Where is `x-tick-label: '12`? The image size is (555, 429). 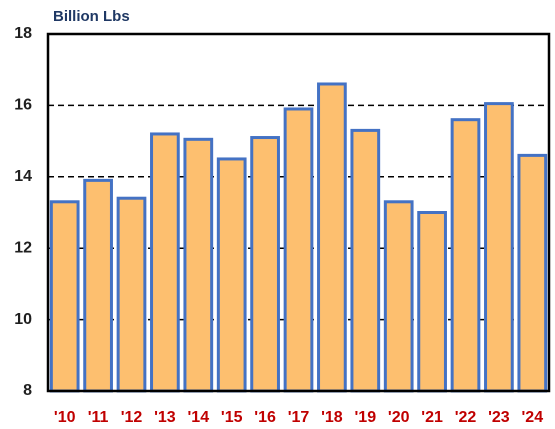
x-tick-label: '12 is located at coordinates (132, 417).